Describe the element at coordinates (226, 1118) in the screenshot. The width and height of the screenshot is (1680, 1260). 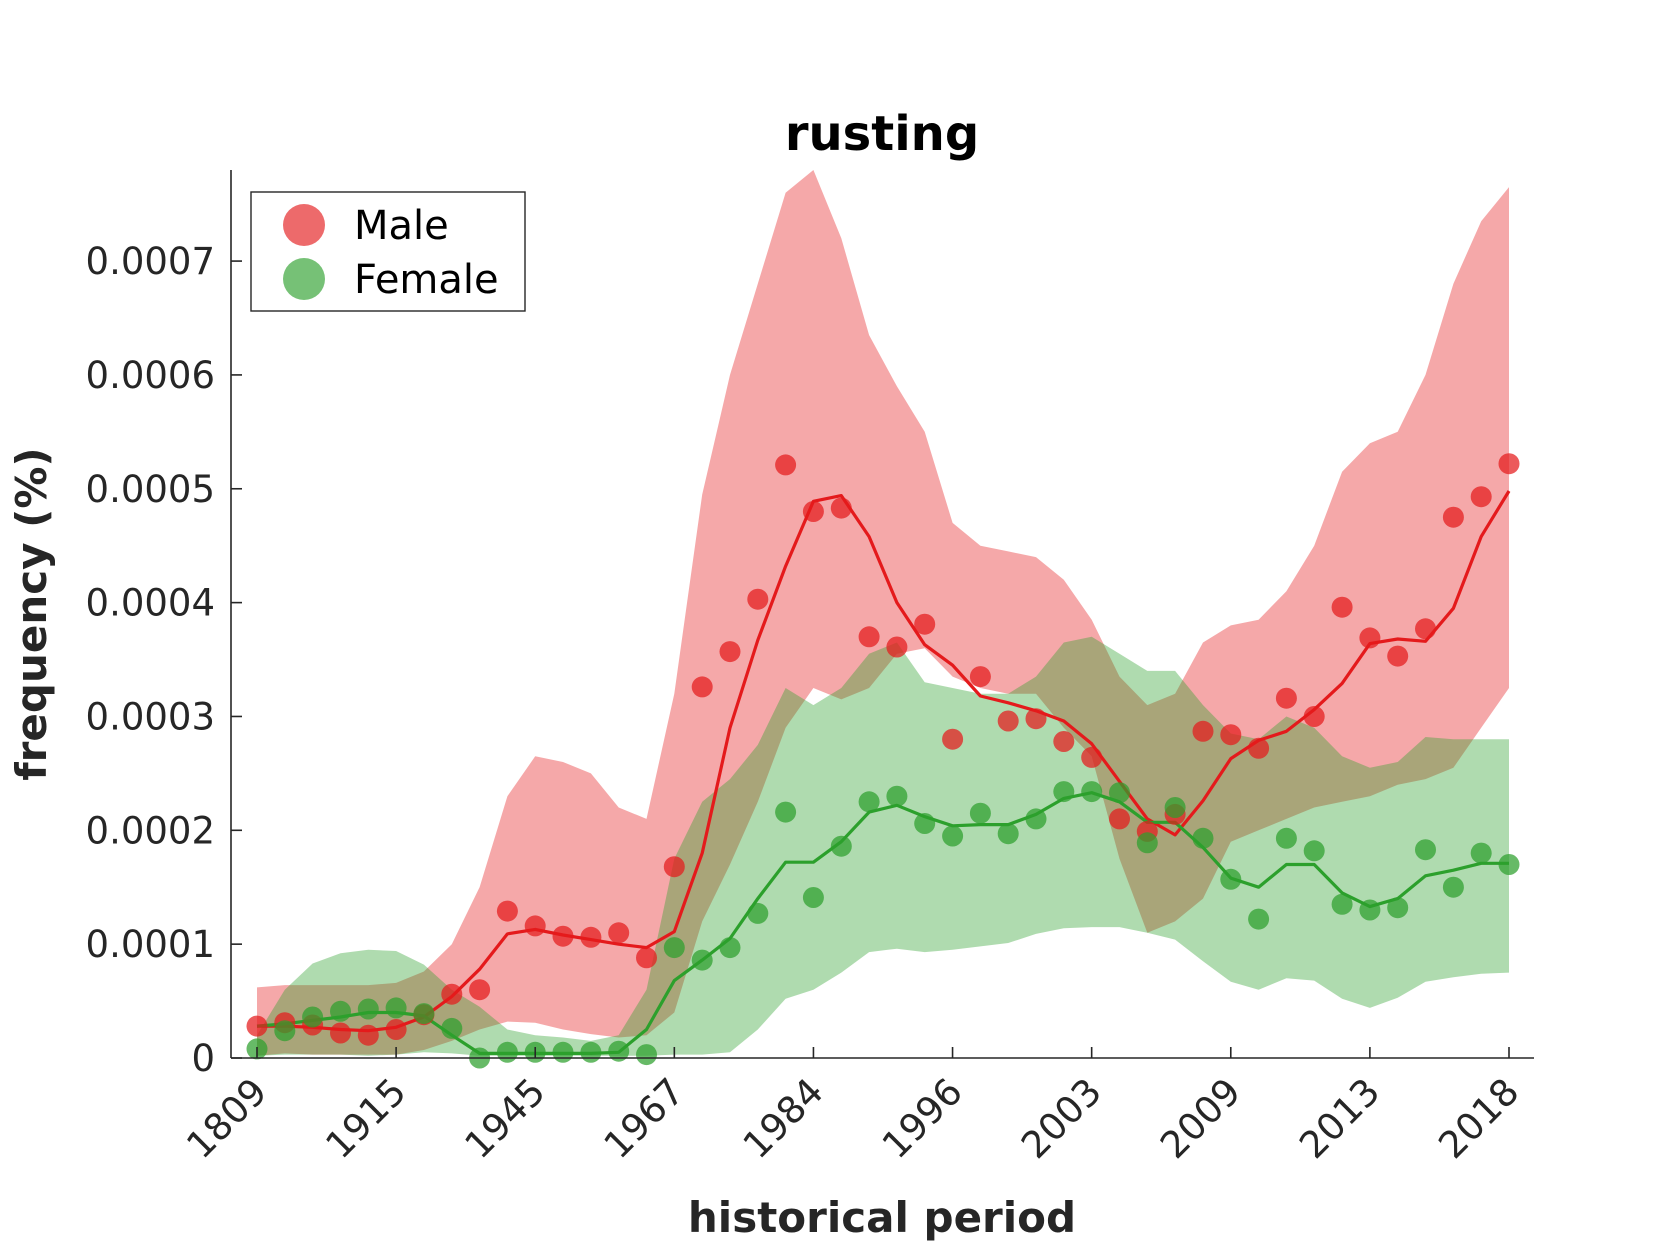
I see `x-tick-label: 1809` at that location.